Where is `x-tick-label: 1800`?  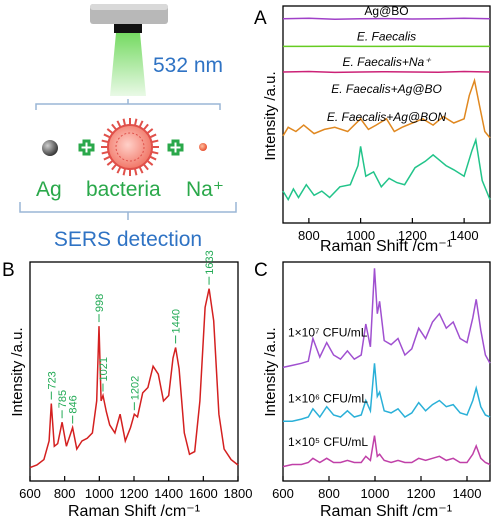 x-tick-label: 1800 is located at coordinates (238, 493).